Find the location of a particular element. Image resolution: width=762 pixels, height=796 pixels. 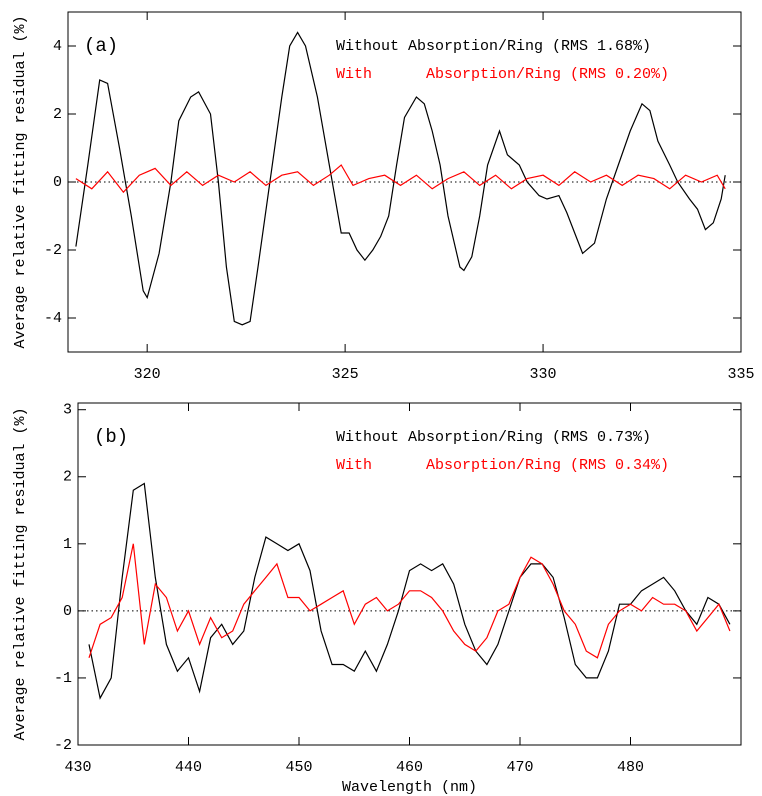

x-tick-label: 440 is located at coordinates (188, 767).